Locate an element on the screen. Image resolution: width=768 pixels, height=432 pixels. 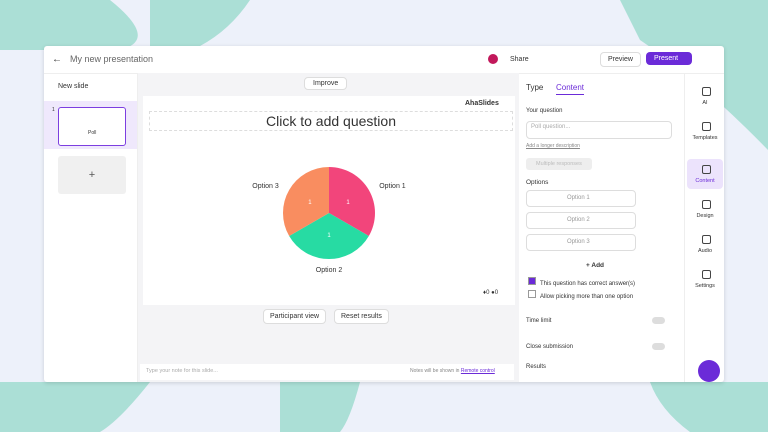
checkbox-row: This question has correct answer(s) is located at coordinates (581, 282).